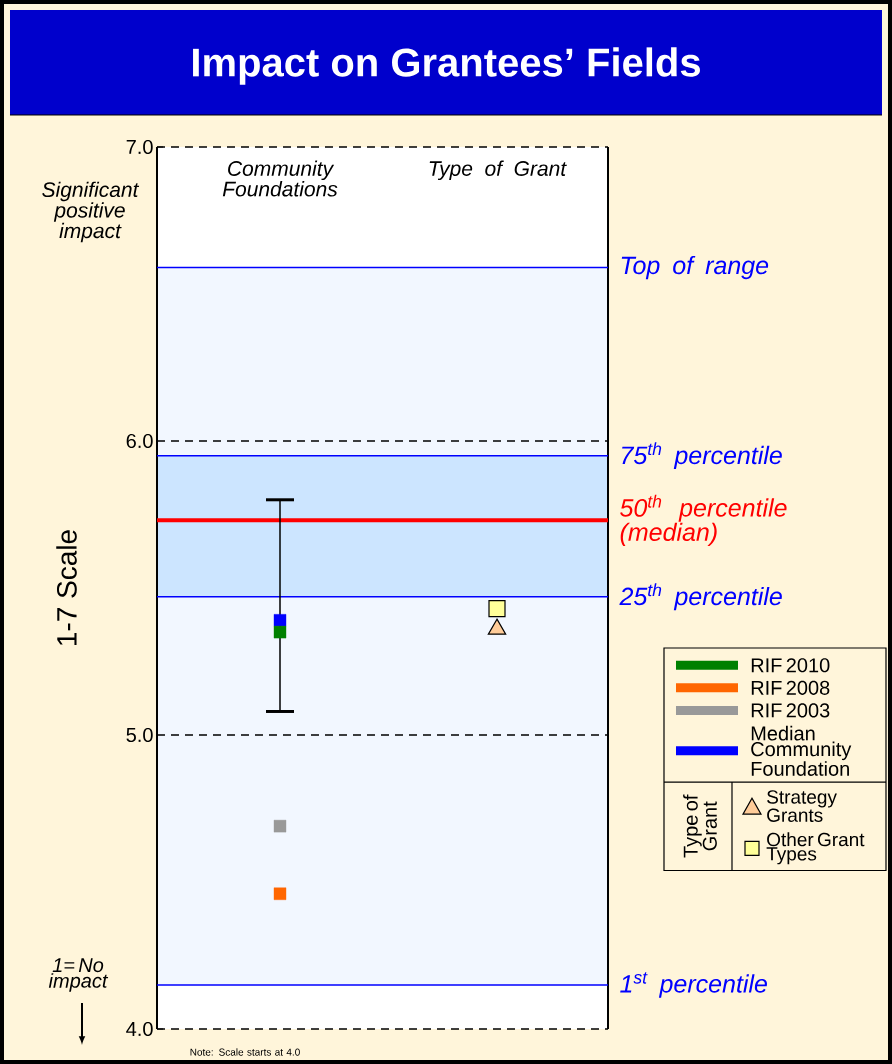  Describe the element at coordinates (446, 66) in the screenshot. I see `chart-title: Impact on Grantees’ Fields` at that location.